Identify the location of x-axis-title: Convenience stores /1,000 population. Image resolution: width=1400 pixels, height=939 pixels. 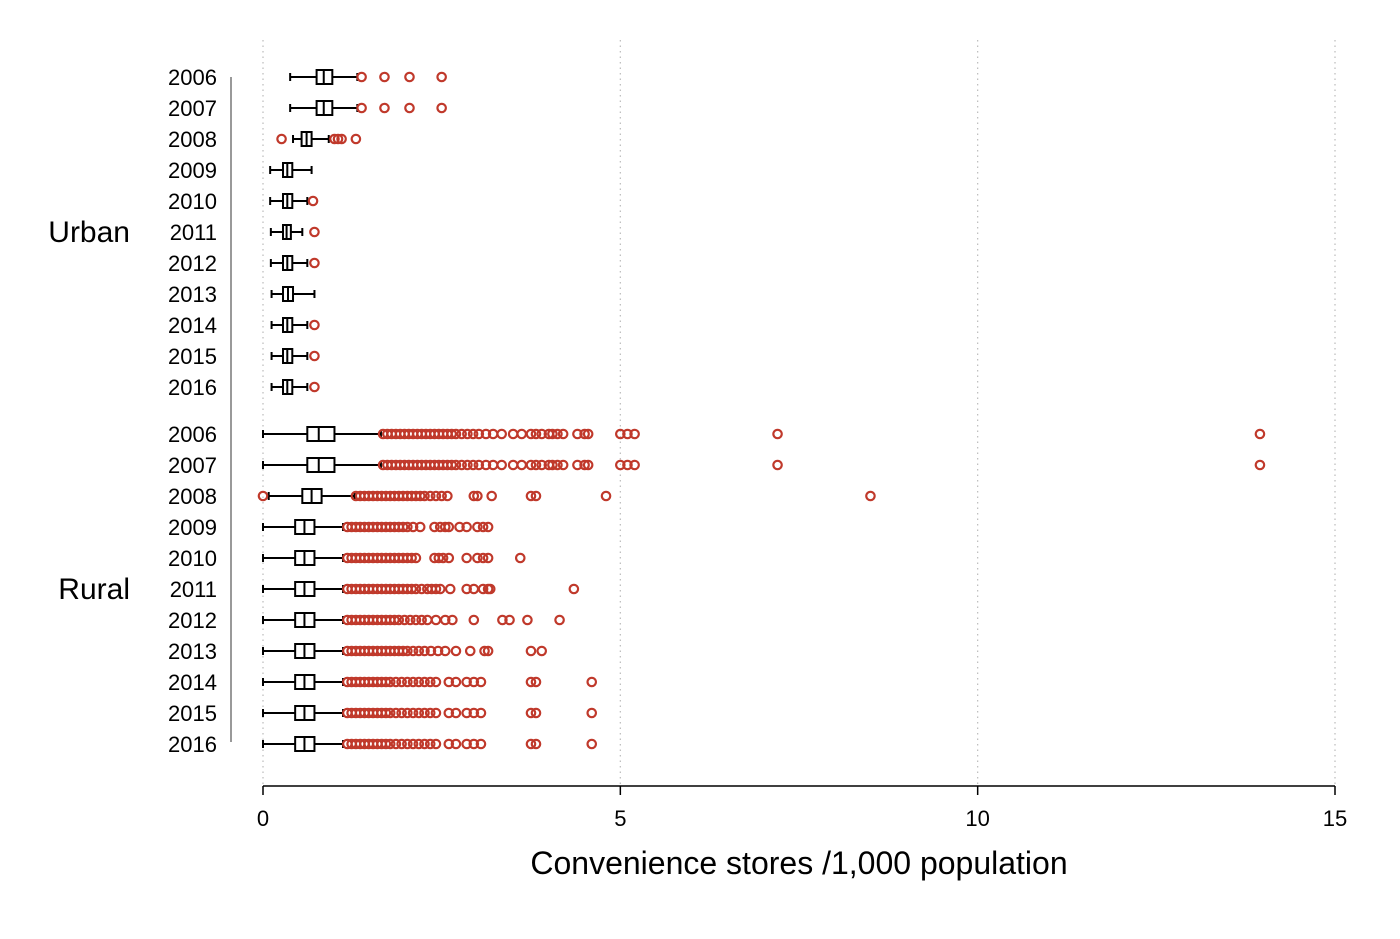
(798, 863).